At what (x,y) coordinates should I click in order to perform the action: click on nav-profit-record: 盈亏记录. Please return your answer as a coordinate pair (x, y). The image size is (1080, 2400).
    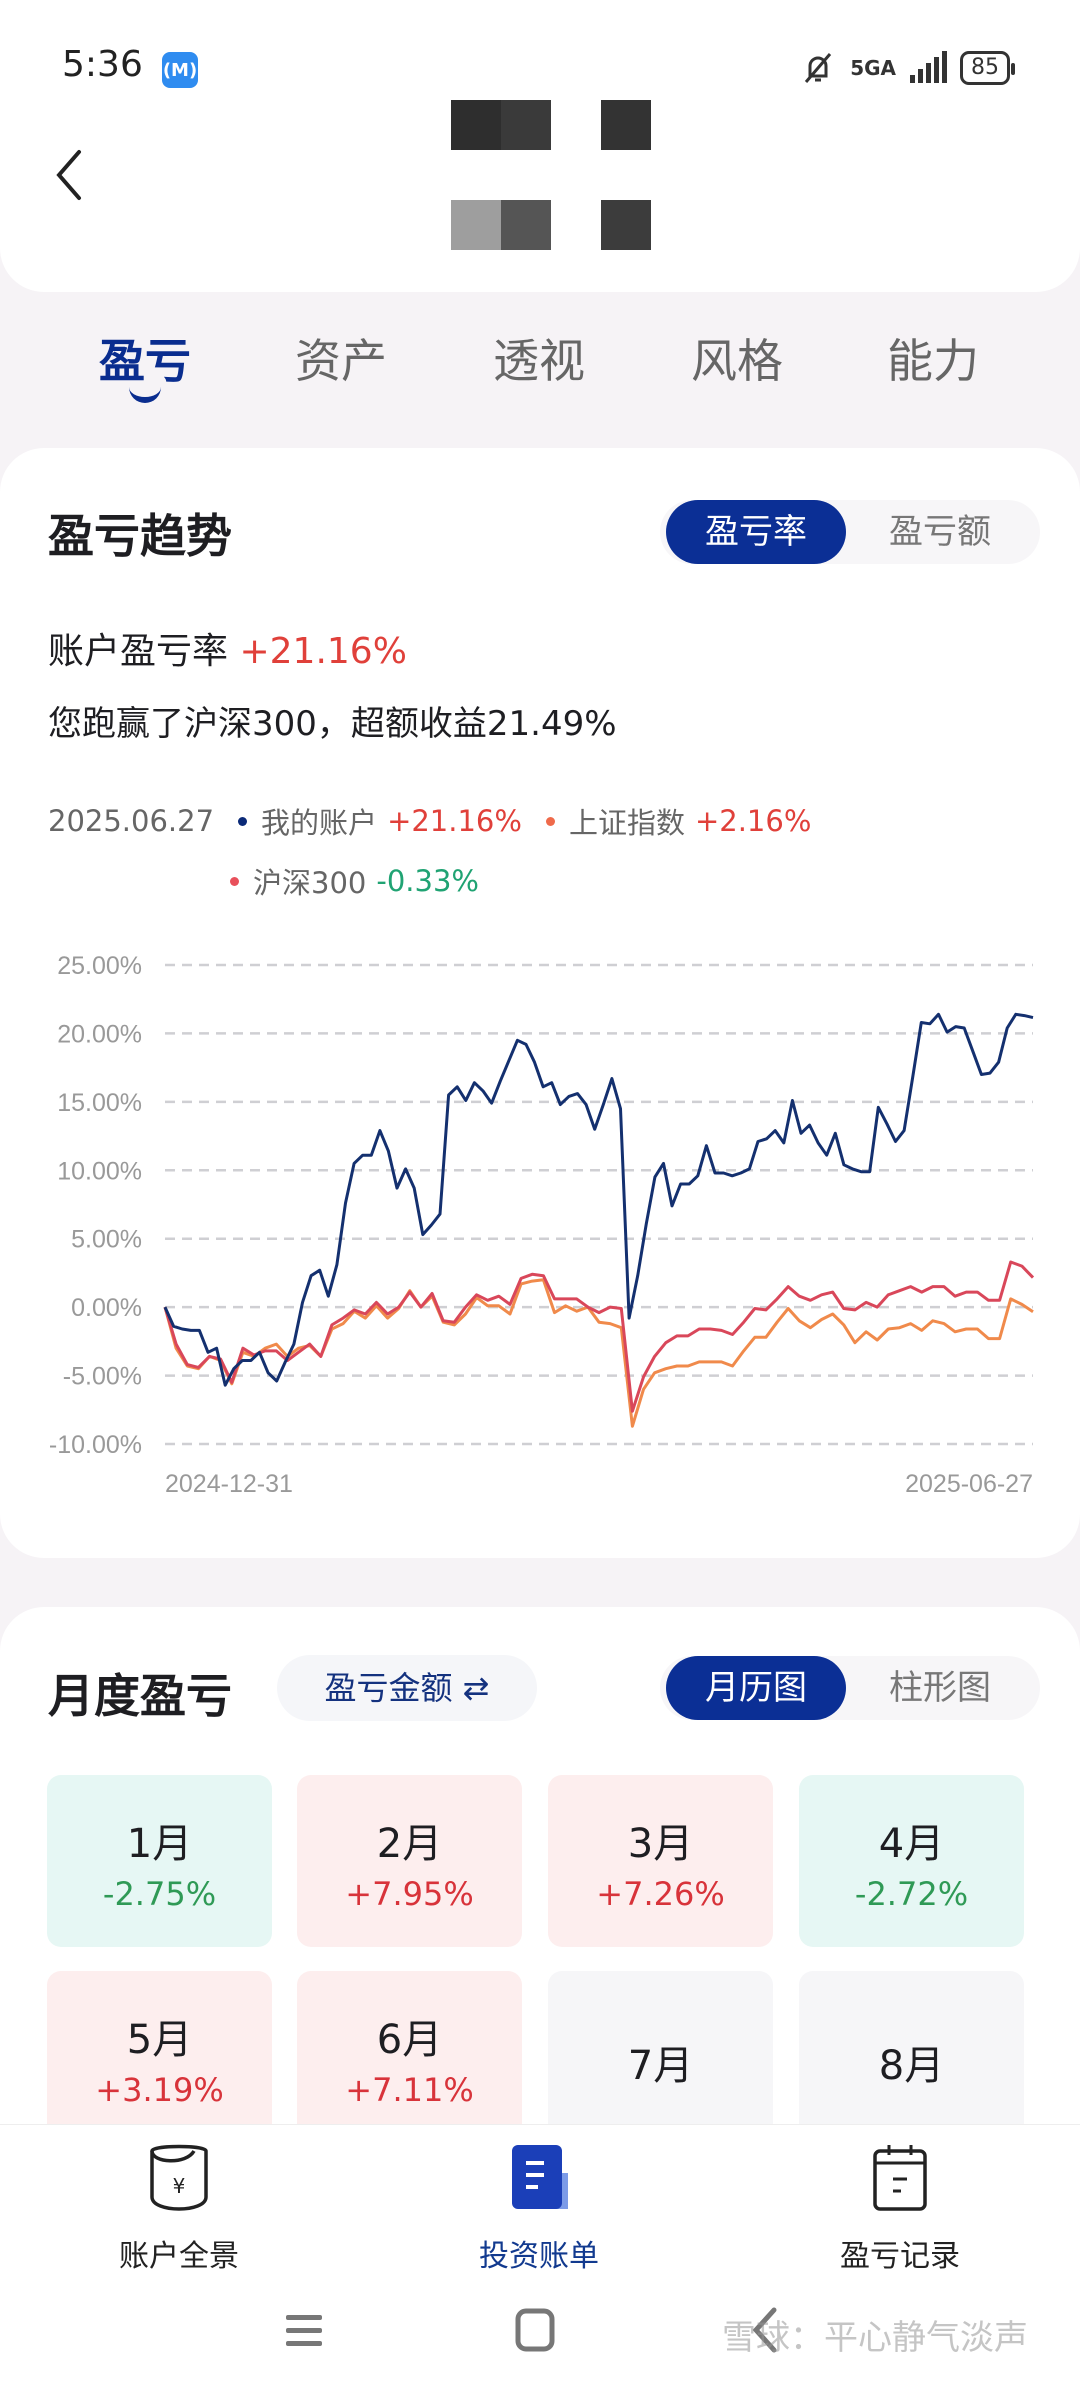
    Looking at the image, I should click on (900, 2209).